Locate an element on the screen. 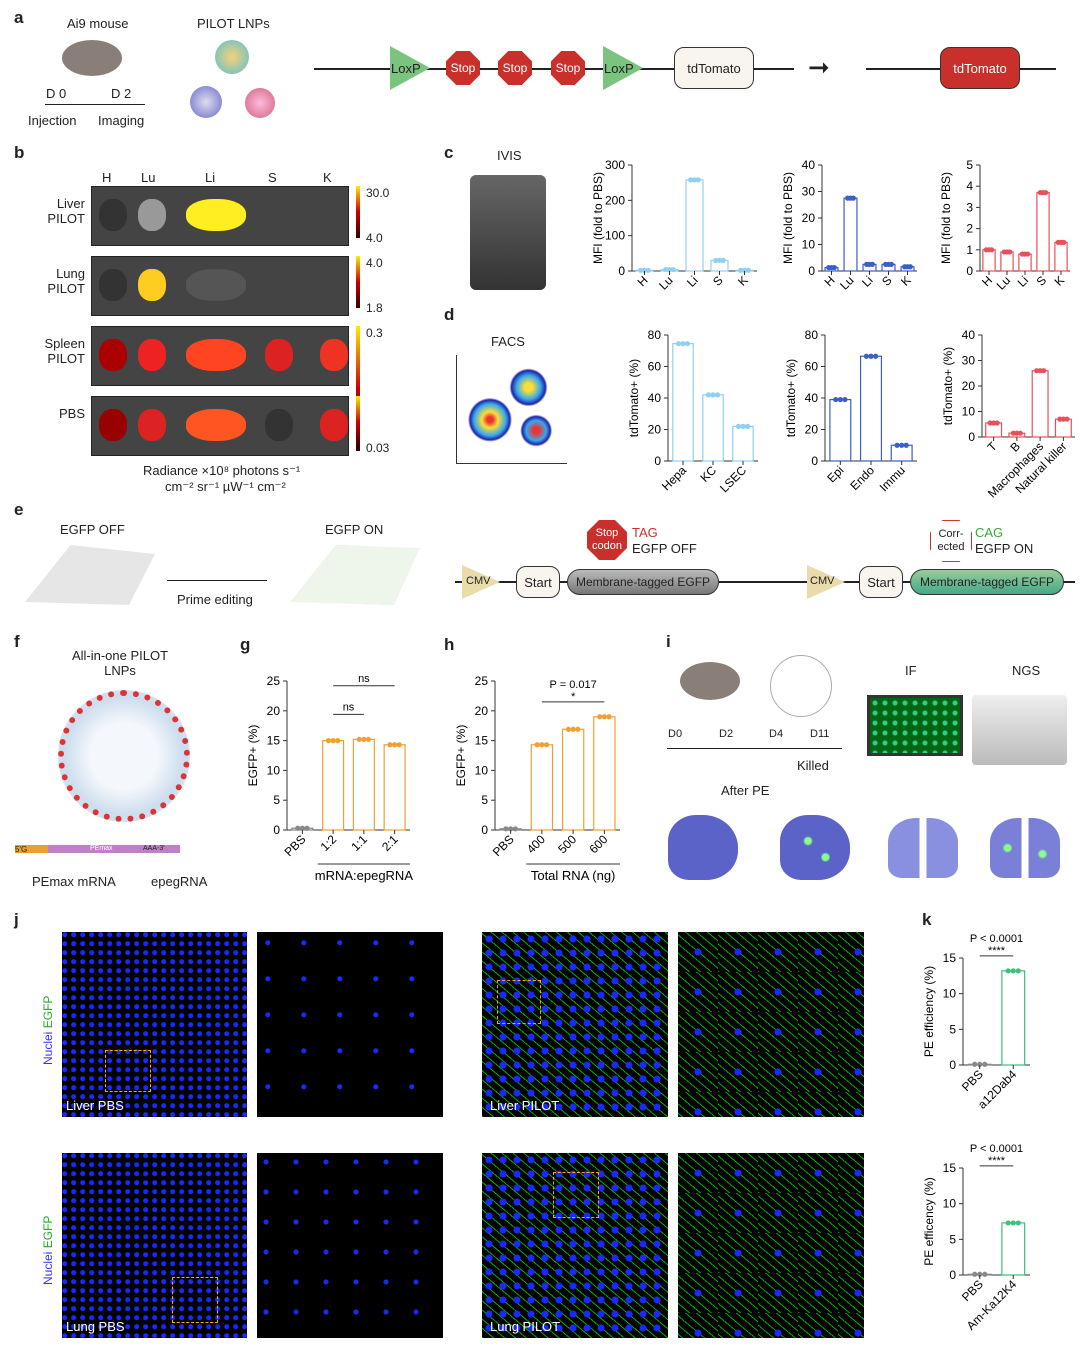 This screenshot has width=1080, height=1347. x-tick-label: 600 is located at coordinates (598, 844).